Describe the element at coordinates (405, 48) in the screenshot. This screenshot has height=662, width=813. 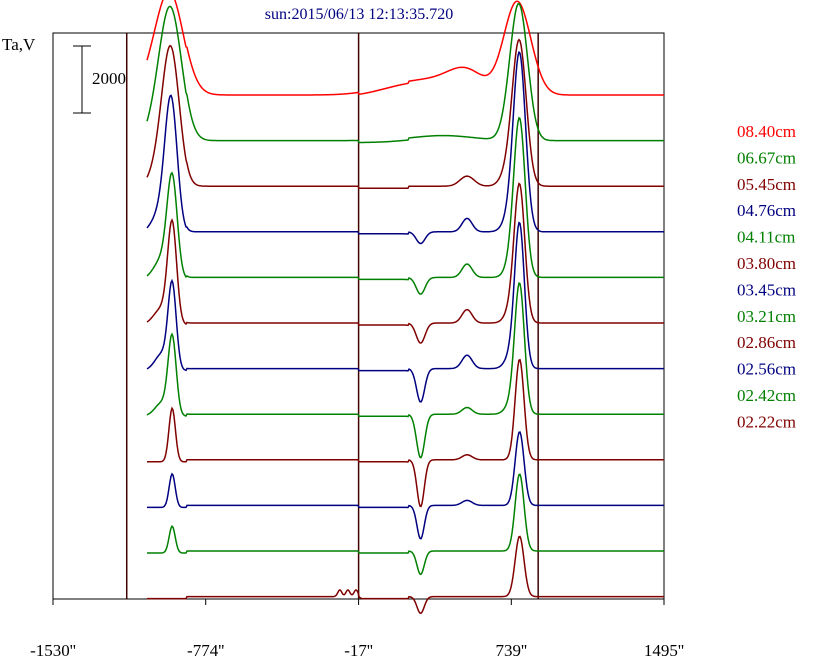
I see `trace-08.40cm` at that location.